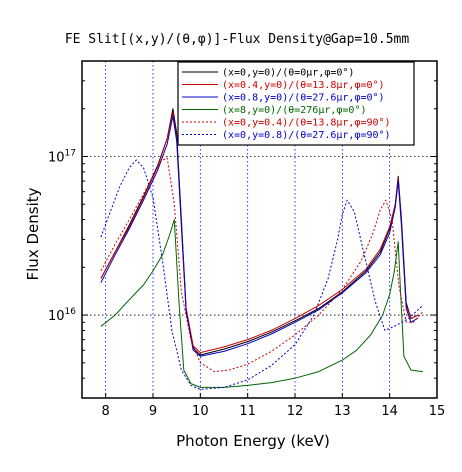 This screenshot has width=462, height=472. What do you see at coordinates (200, 411) in the screenshot?
I see `x-tick-label: 10` at bounding box center [200, 411].